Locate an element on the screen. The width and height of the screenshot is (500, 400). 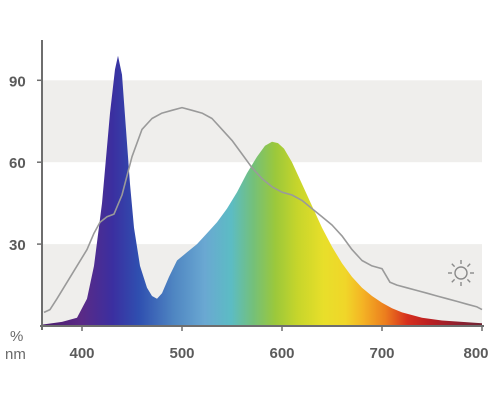
x-axis-unit-label: nm is located at coordinates (15, 354).